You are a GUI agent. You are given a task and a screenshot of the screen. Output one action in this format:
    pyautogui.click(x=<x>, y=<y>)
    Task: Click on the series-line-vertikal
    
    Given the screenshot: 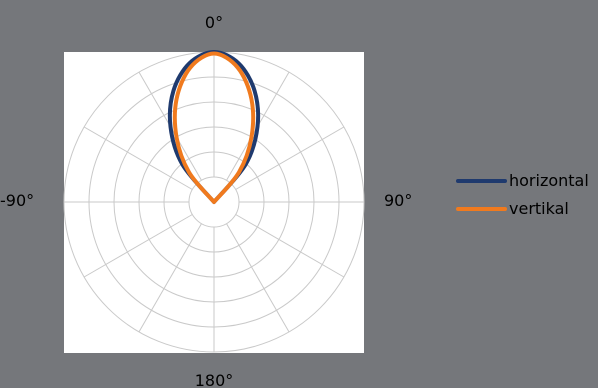 What is the action you would take?
    pyautogui.click(x=214, y=127)
    